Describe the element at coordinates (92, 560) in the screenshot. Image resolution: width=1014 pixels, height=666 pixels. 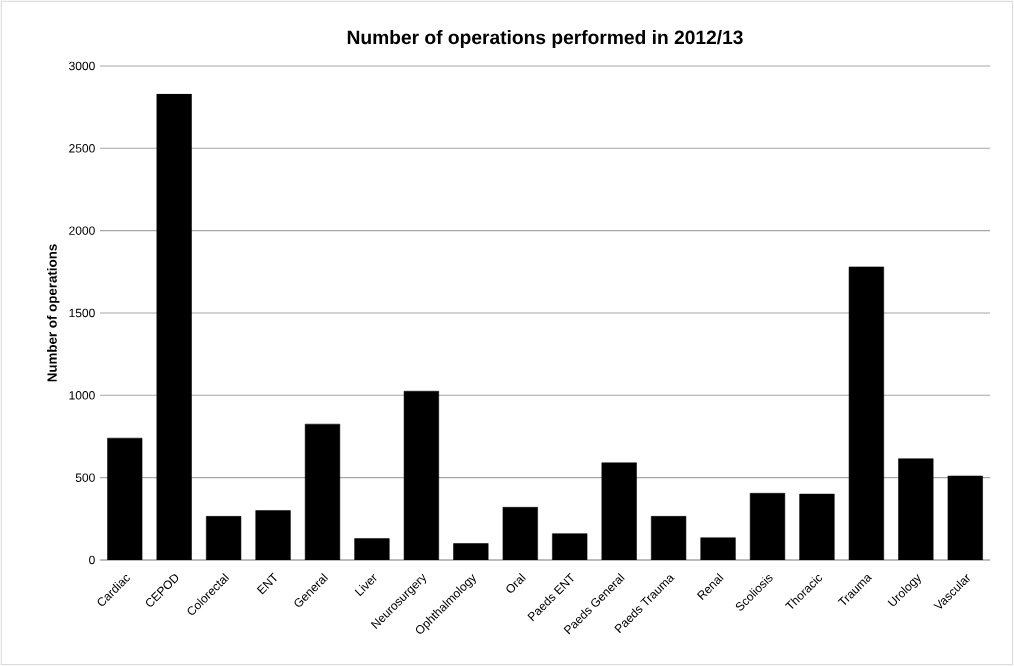
I see `y-tick-label: 0` at that location.